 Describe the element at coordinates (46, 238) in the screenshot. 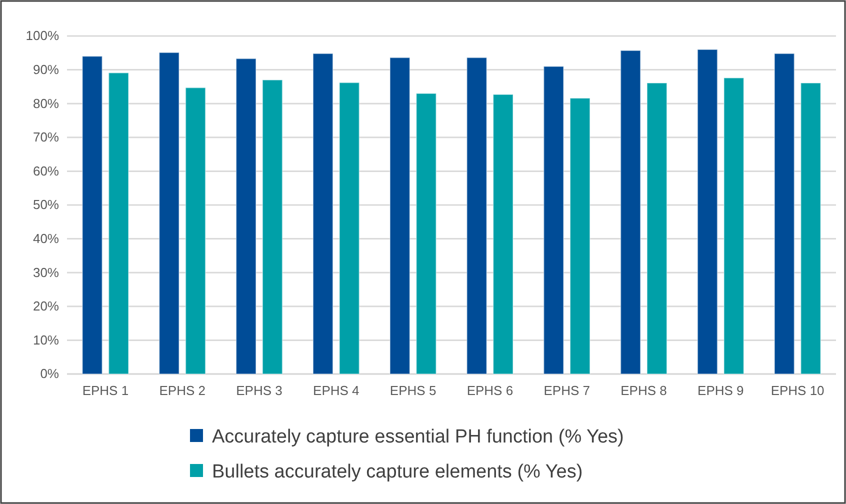

I see `y-tick-label: 40%` at that location.